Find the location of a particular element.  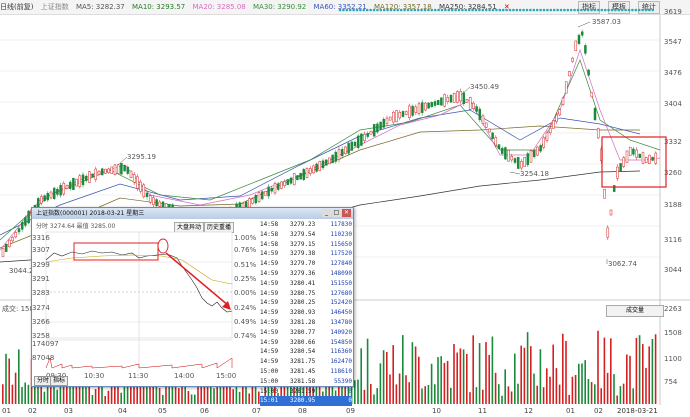

trade-row: 14:59 3280.41 151550 is located at coordinates (306, 284).